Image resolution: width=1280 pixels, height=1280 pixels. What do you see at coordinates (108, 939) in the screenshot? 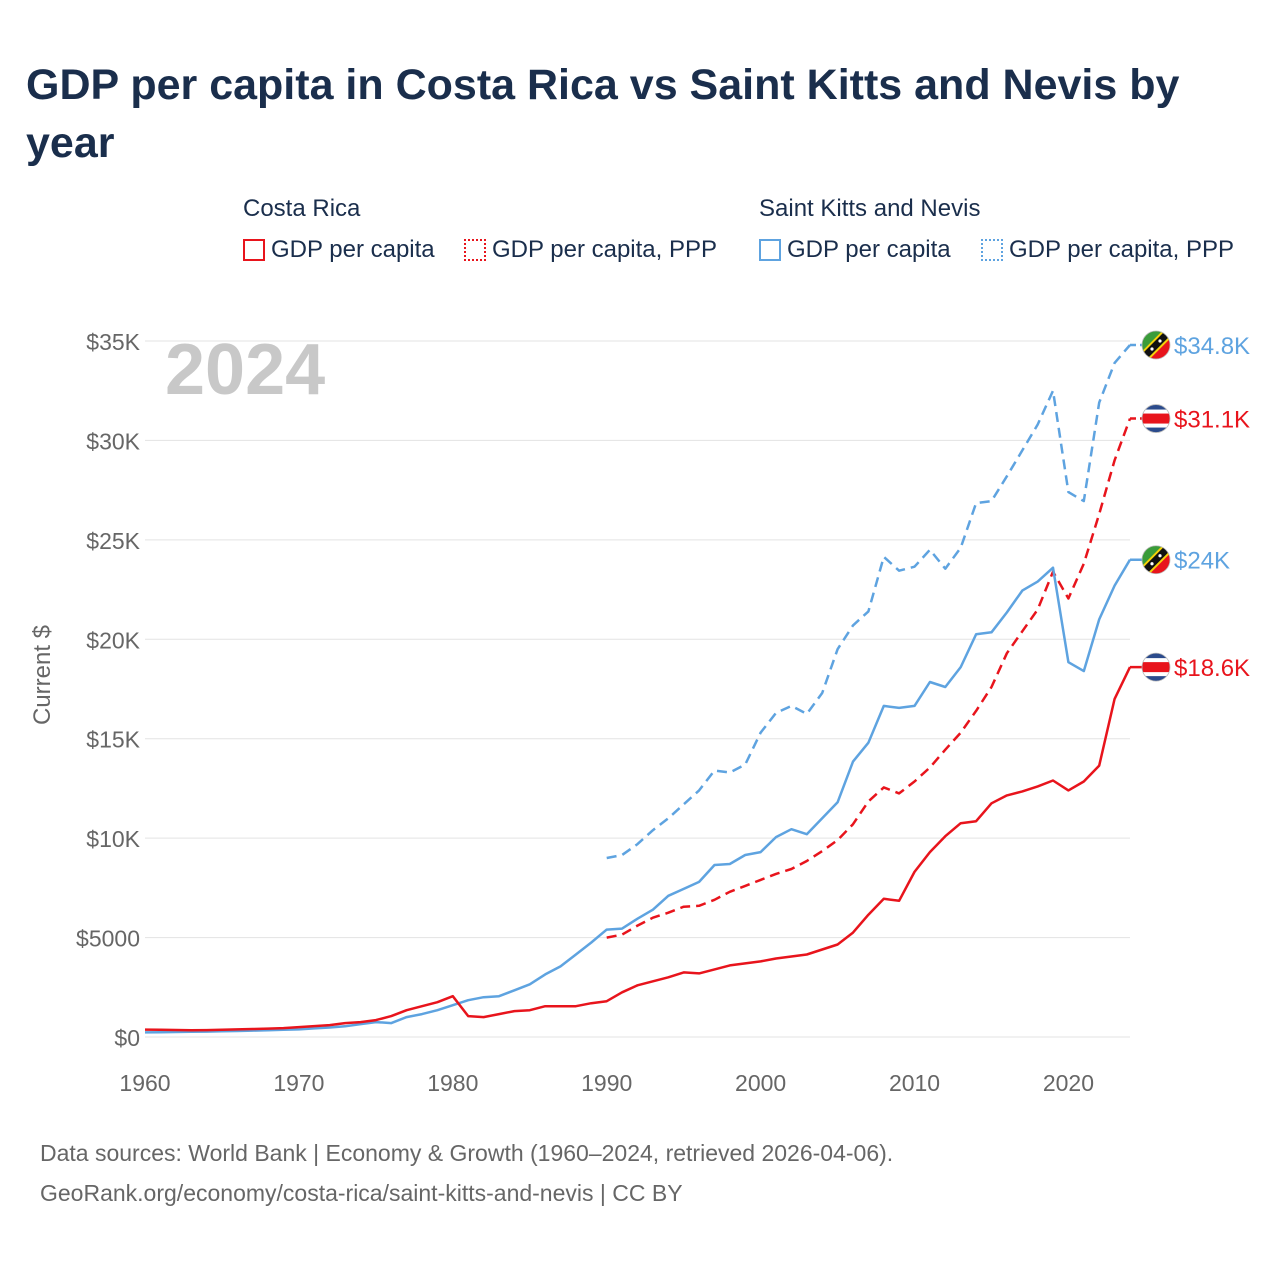
I see `y-tick-label: $5000` at bounding box center [108, 939].